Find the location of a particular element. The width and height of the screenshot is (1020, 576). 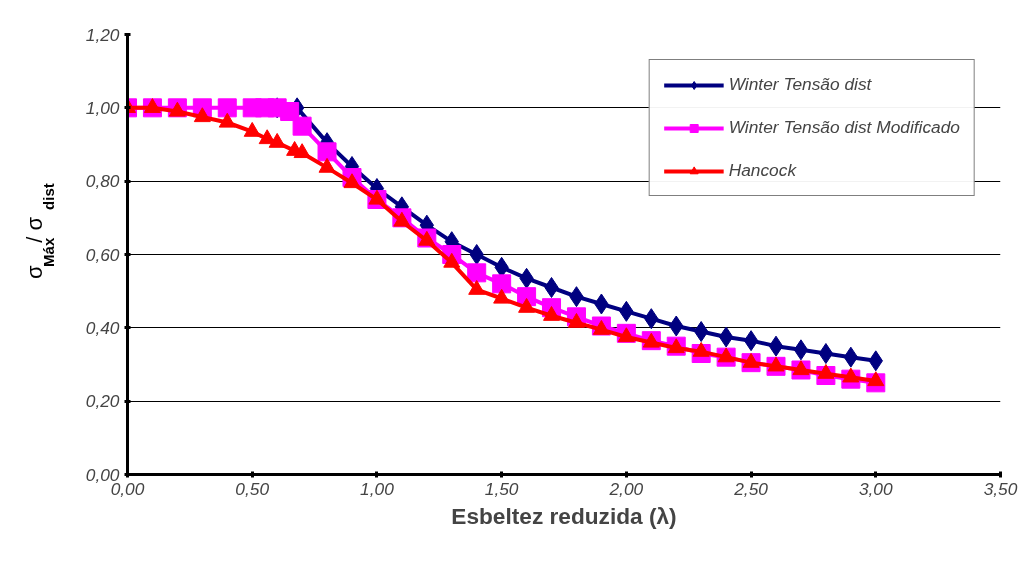

y-tick-label: 0,20 is located at coordinates (102, 401).